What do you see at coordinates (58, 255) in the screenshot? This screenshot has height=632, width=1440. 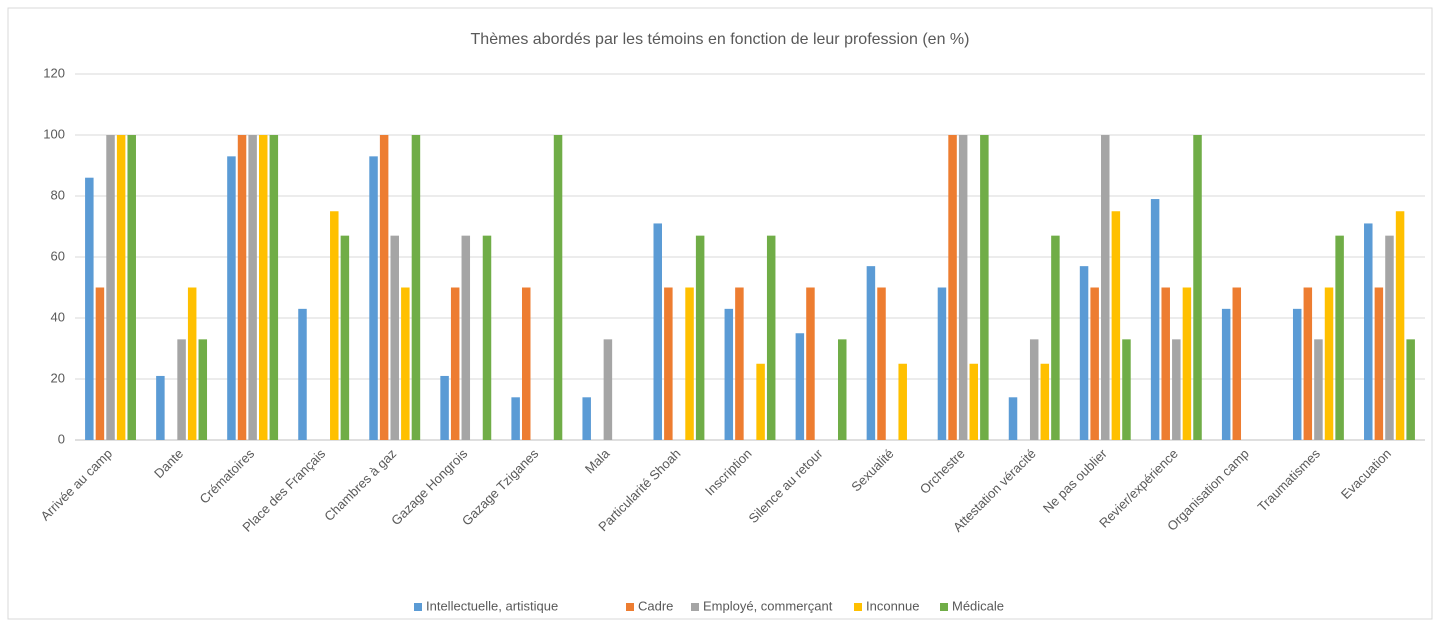 I see `y-tick-label: 60` at bounding box center [58, 255].